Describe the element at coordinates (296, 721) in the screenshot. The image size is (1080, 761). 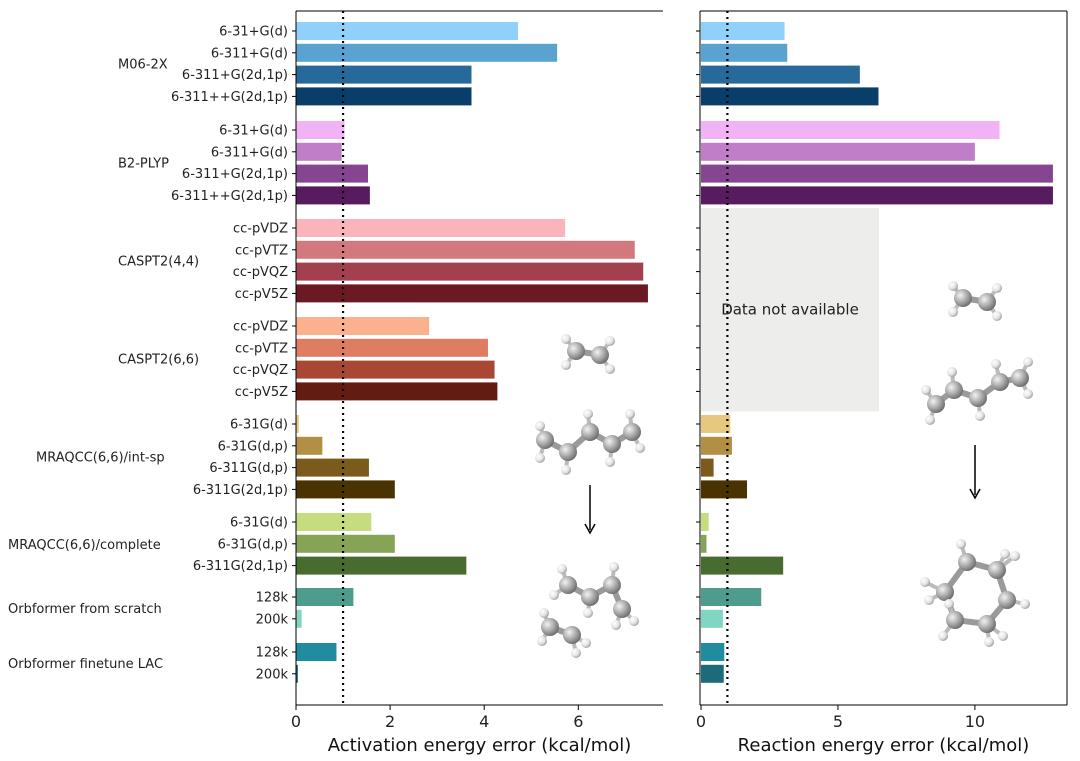
I see `x-tick-label: 0` at that location.